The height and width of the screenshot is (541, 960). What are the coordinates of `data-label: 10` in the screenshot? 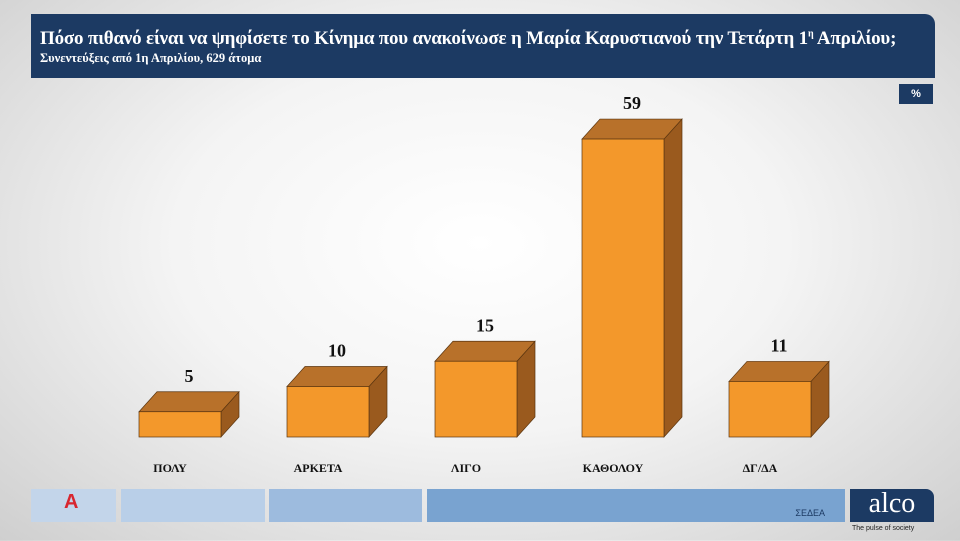 It's located at (337, 351).